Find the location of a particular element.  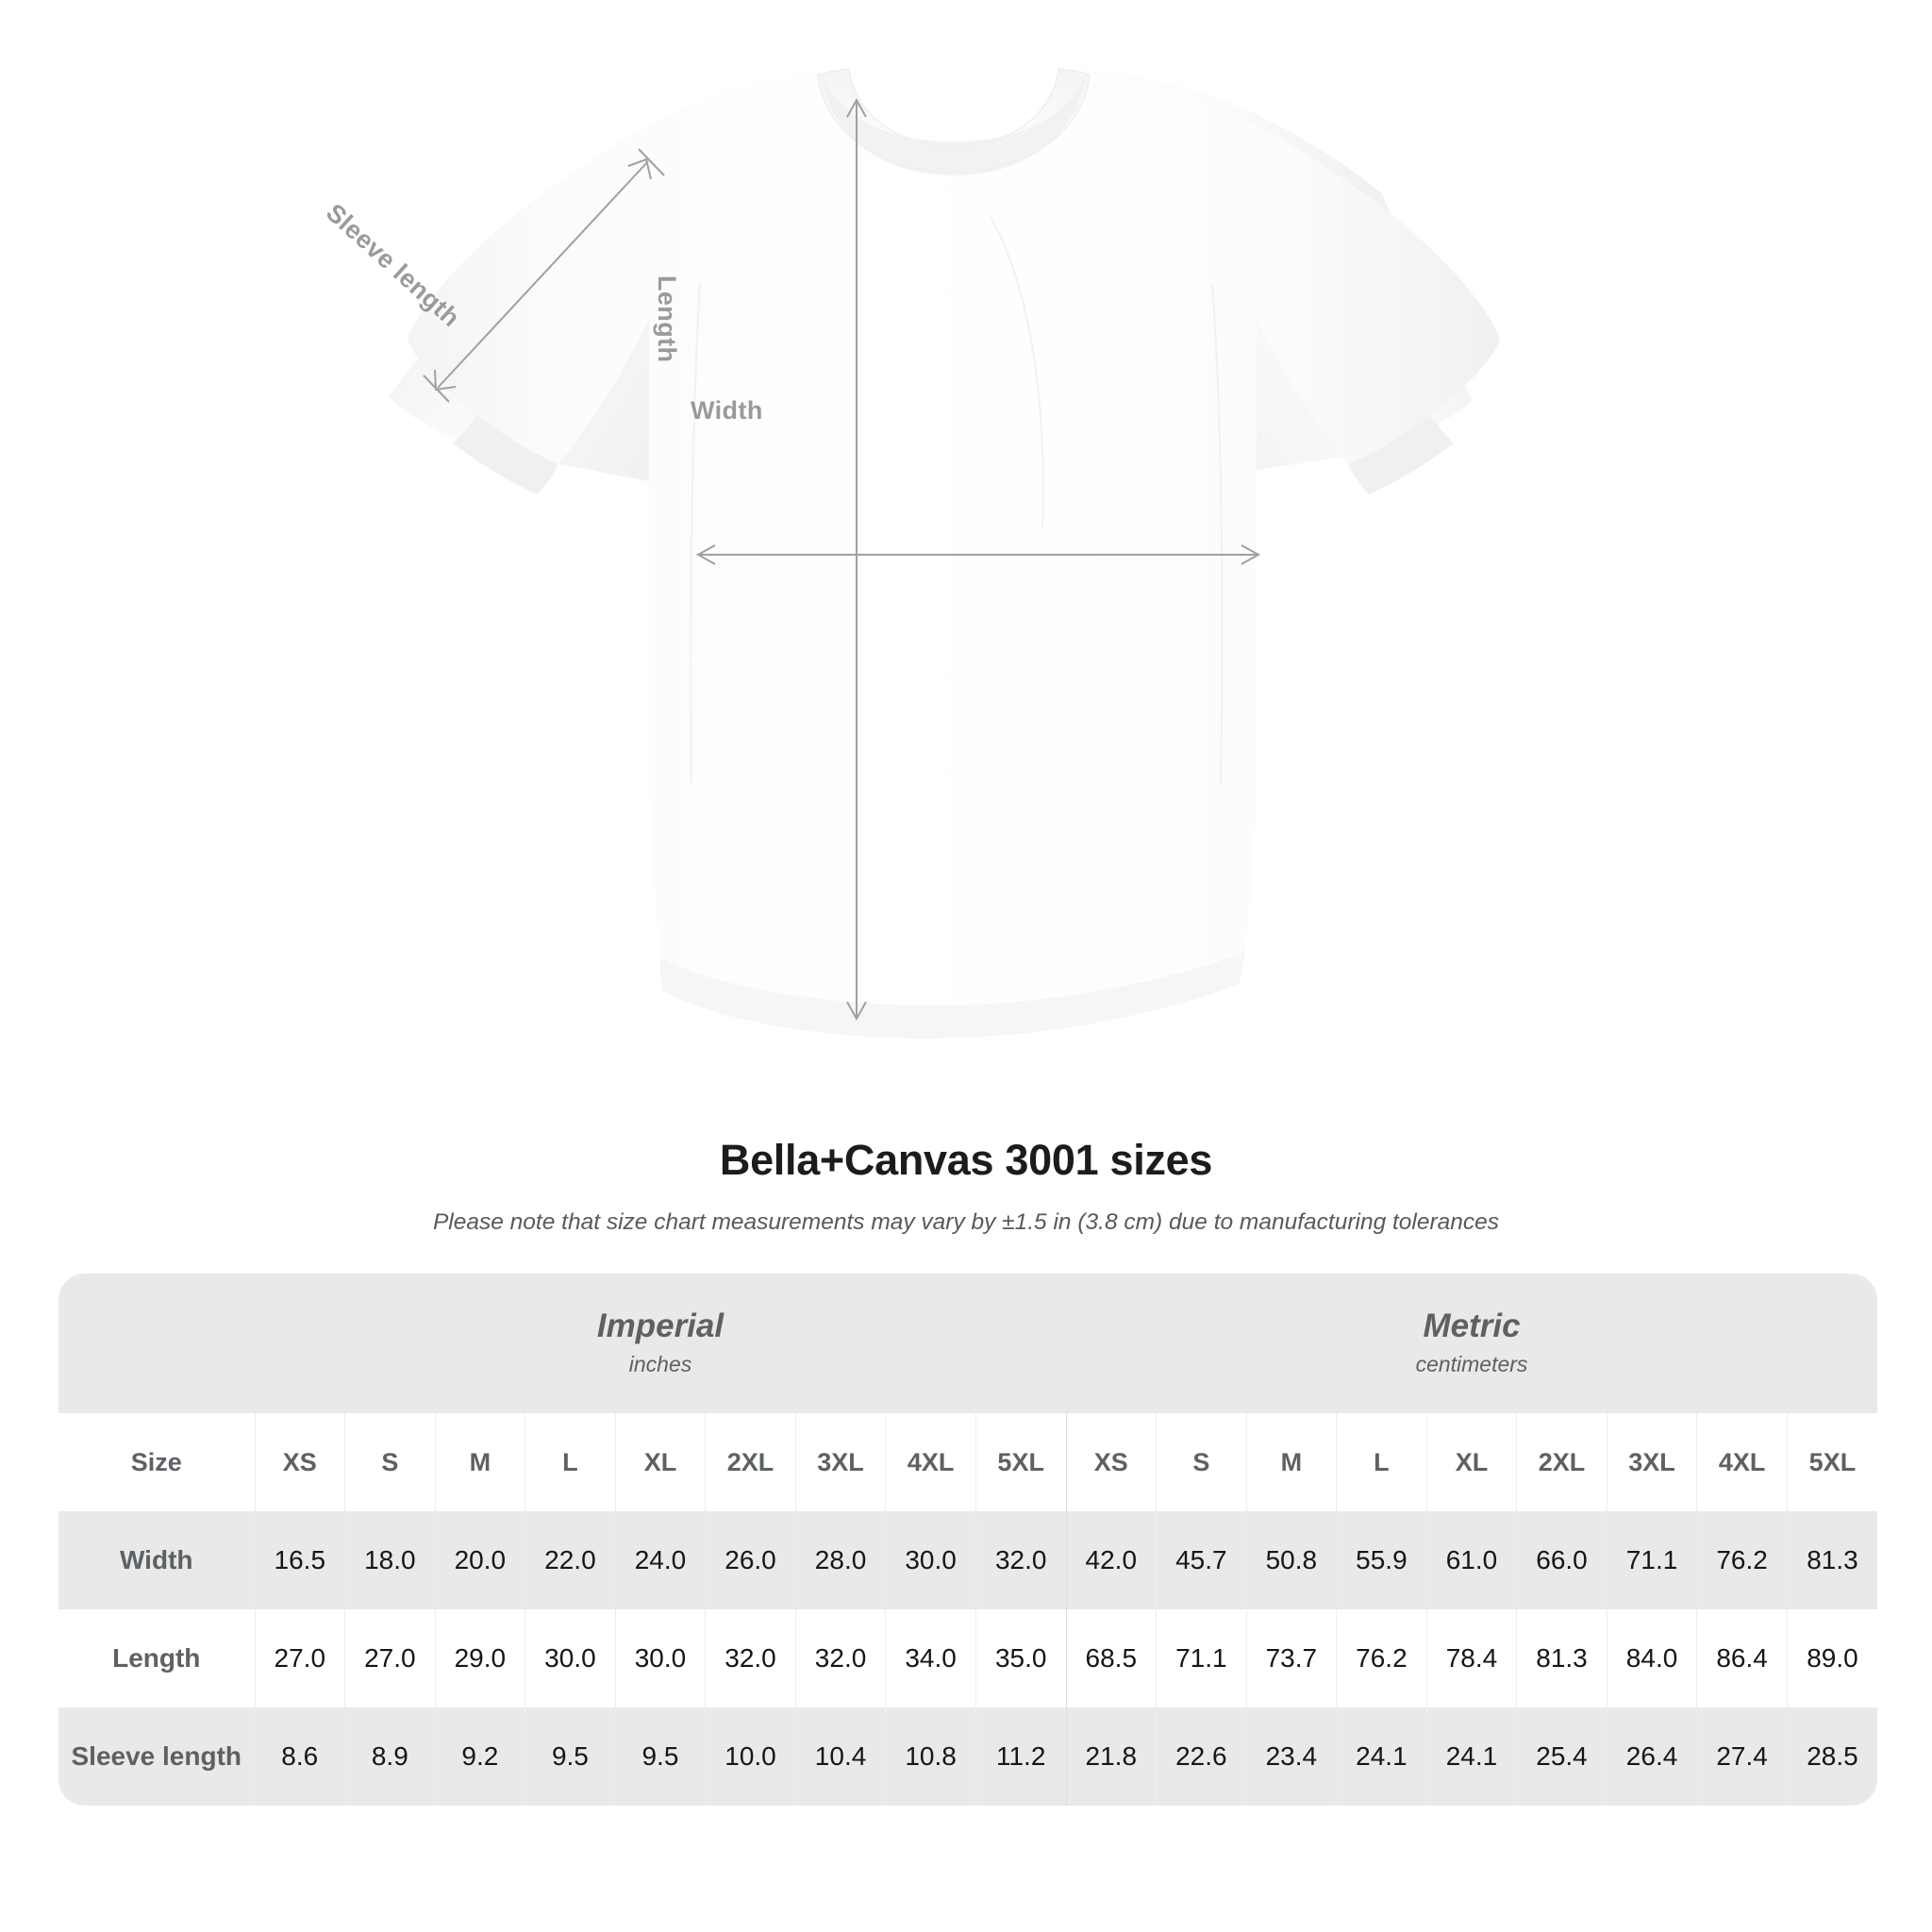

cell-imperial: 34.0 is located at coordinates (931, 1658).